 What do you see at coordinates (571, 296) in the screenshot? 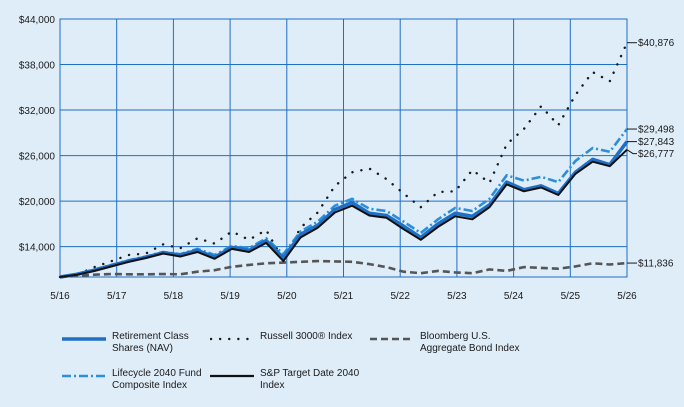
I see `x-tick-label: 5/25` at bounding box center [571, 296].